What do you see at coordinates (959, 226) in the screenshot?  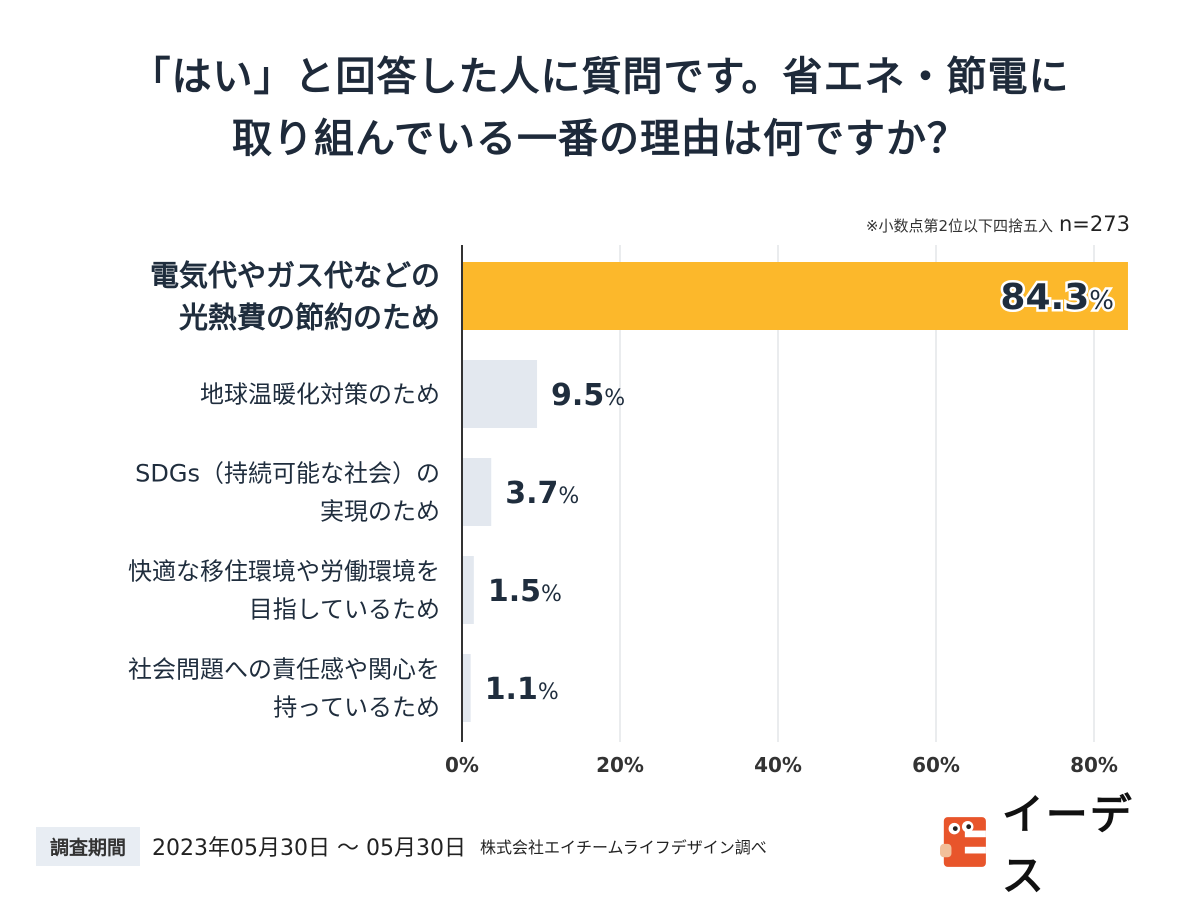 I see `rounding-note: ※小数点第2位以下四捨五入` at bounding box center [959, 226].